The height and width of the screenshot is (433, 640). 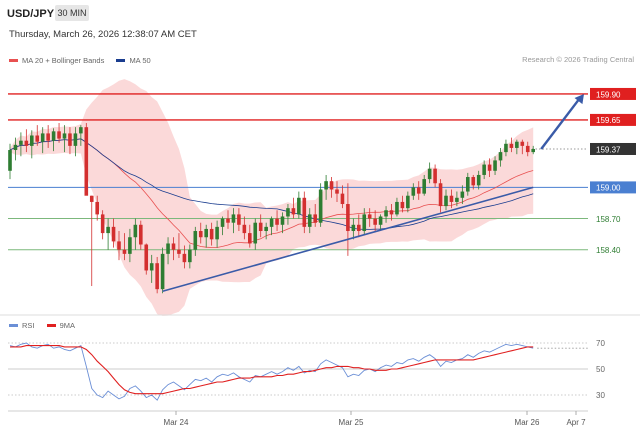 What do you see at coordinates (578, 59) in the screenshot?
I see `credit-label: Research © 2026 Trading Central` at bounding box center [578, 59].